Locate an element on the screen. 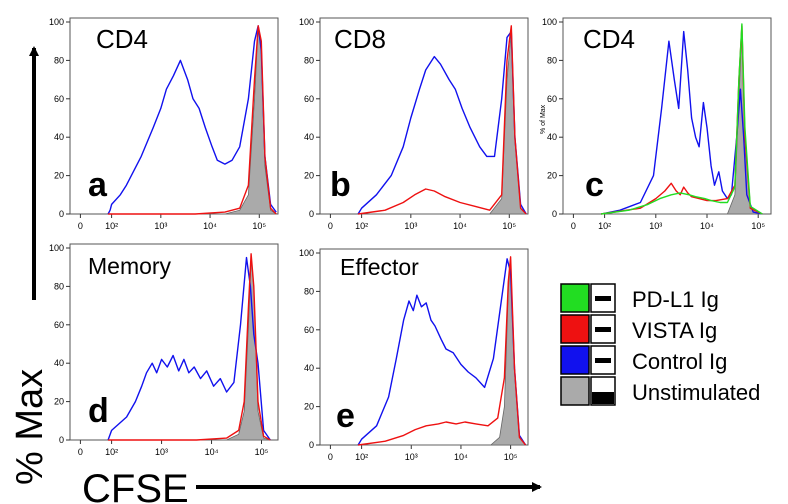 The width and height of the screenshot is (788, 504). panel-a: 0 20 40 60 80 100 0 10² 10³ 10⁴ 10⁵ CD4 a is located at coordinates (164, 124).